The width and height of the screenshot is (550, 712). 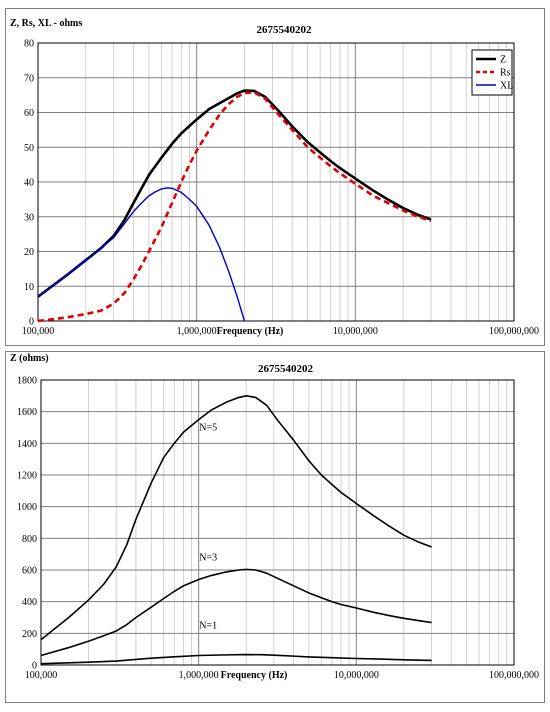 I want to click on legend-label: Z, so click(x=503, y=60).